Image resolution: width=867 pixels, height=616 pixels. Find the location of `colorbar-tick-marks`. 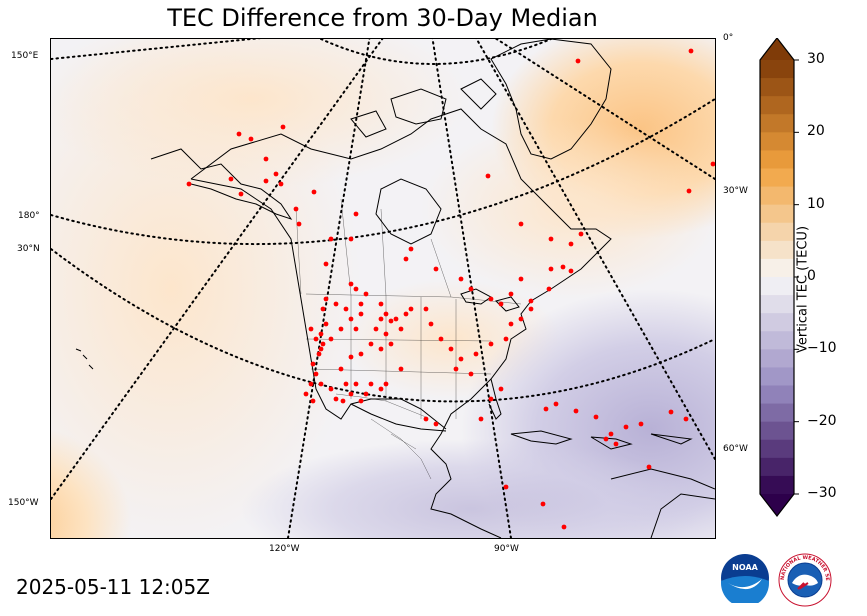

colorbar-tick-marks is located at coordinates (796, 277).